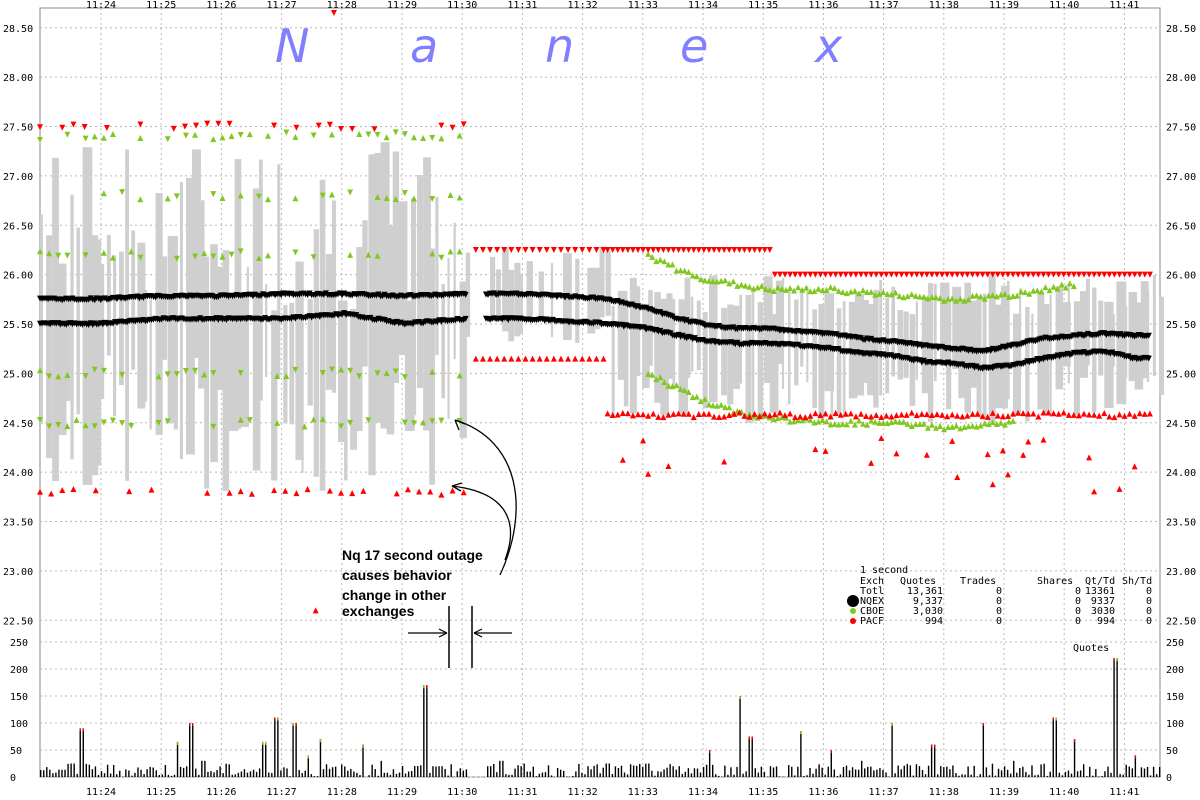 This screenshot has height=800, width=1200. Describe the element at coordinates (1064, 792) in the screenshot. I see `x-tick-bottom: 11:40` at that location.